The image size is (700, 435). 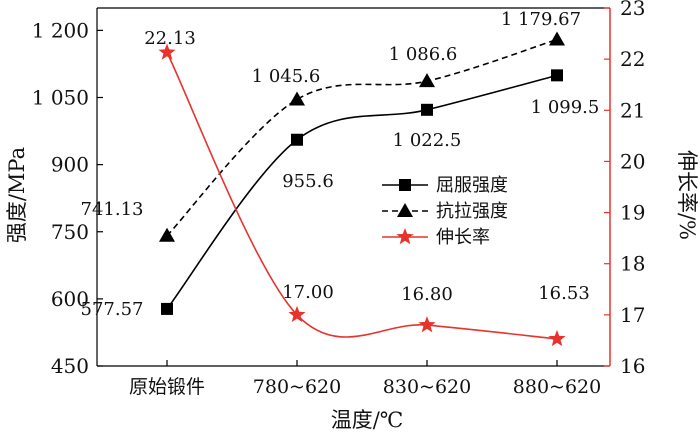 What do you see at coordinates (632, 161) in the screenshot?
I see `right-tick-label: 20` at bounding box center [632, 161].